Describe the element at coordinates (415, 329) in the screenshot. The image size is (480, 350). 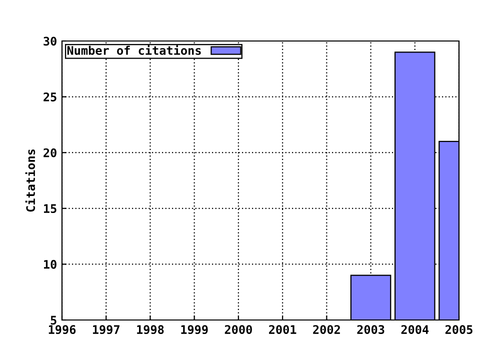
I see `x-tick-label: 2004` at that location.